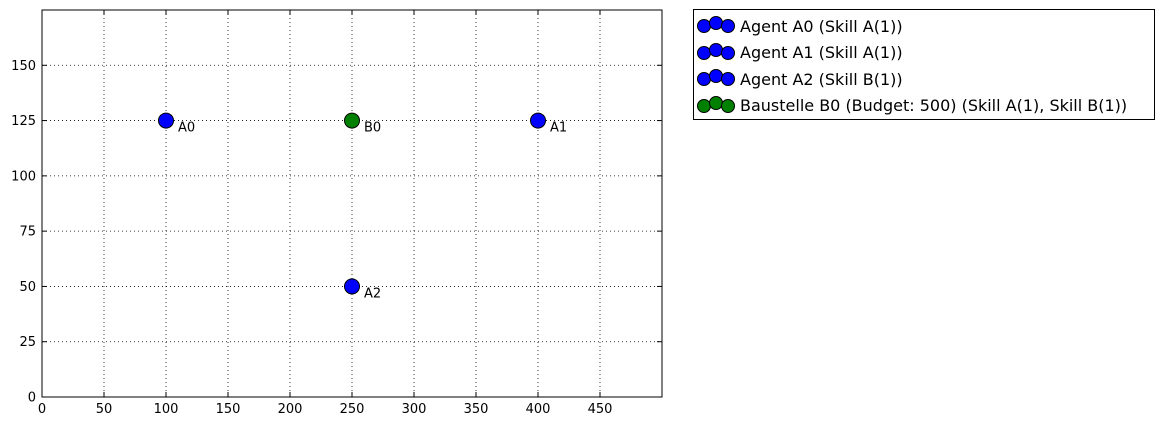 The width and height of the screenshot is (1164, 427). Describe the element at coordinates (42, 409) in the screenshot. I see `x-tick-label: 0` at that location.